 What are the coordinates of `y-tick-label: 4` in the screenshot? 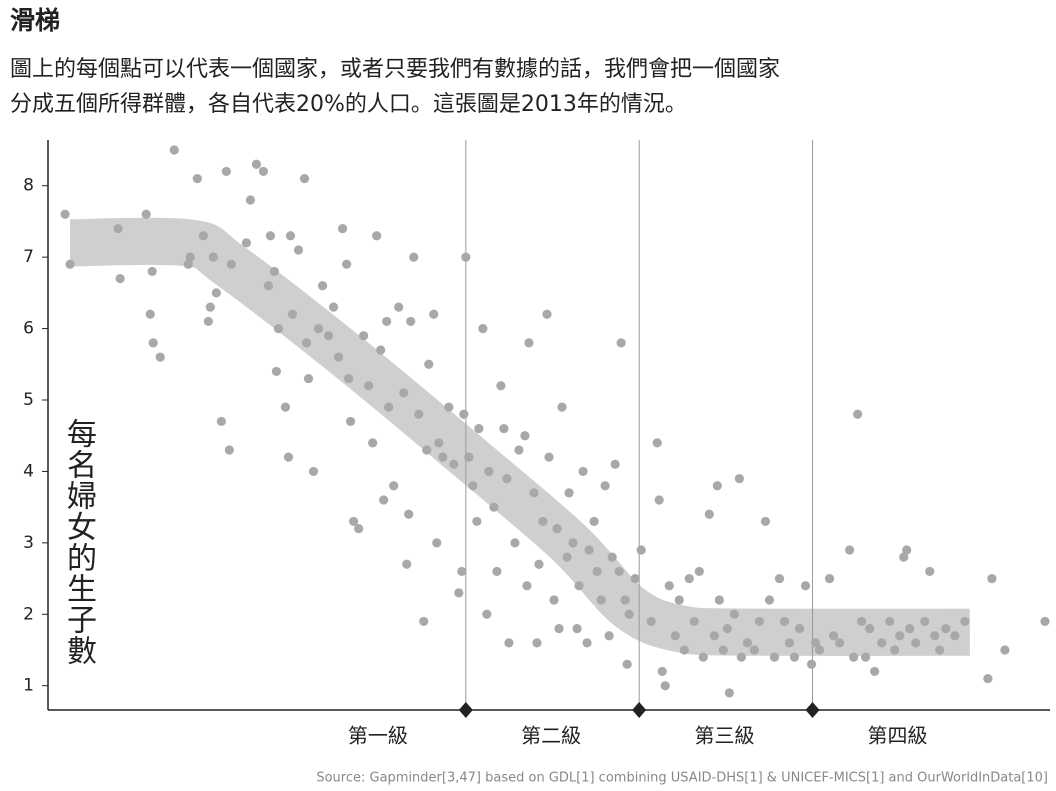 It's located at (28, 471).